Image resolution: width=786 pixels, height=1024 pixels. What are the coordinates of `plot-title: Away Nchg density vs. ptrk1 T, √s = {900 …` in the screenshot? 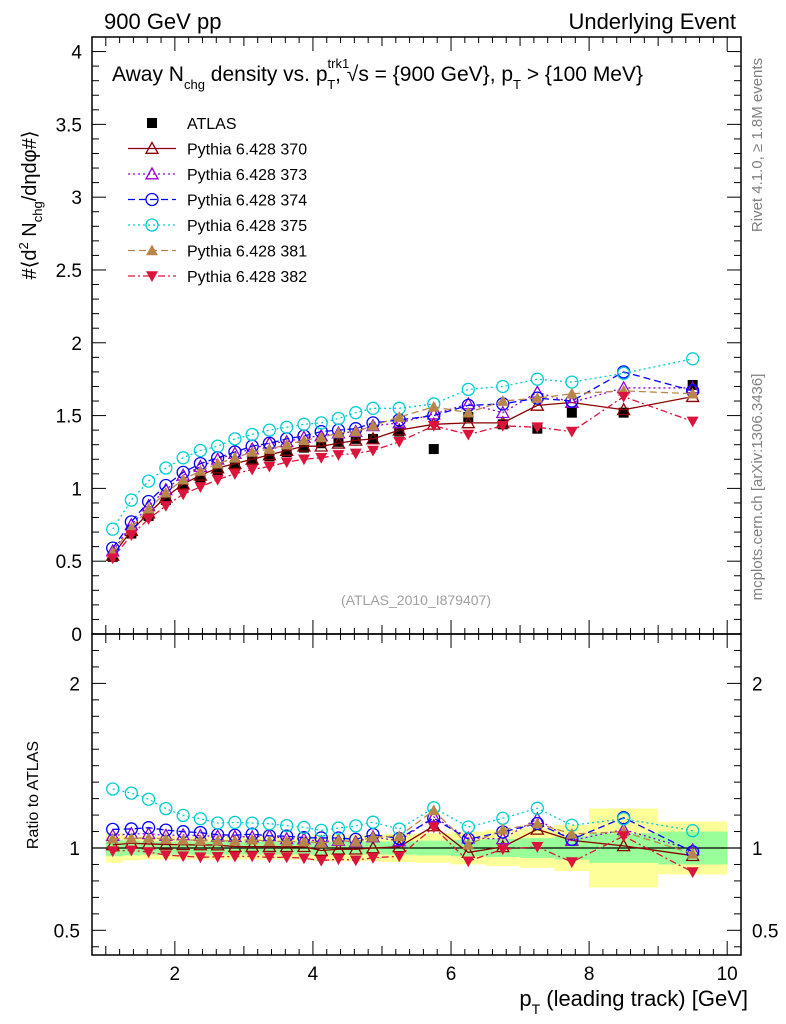 It's located at (377, 74).